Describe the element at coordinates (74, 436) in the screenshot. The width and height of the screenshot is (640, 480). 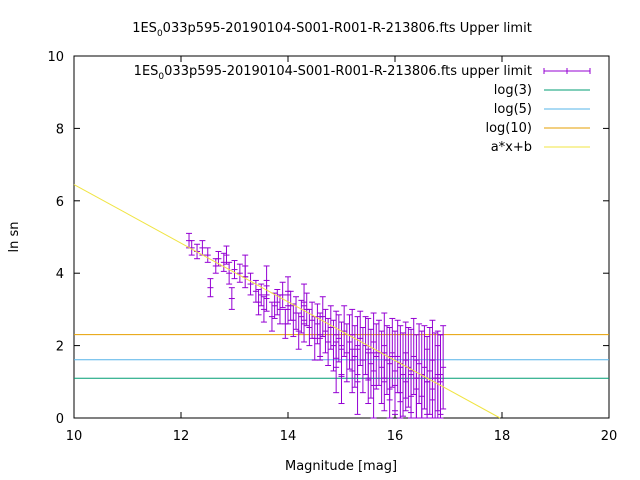
I see `x-tick-label: 10` at that location.